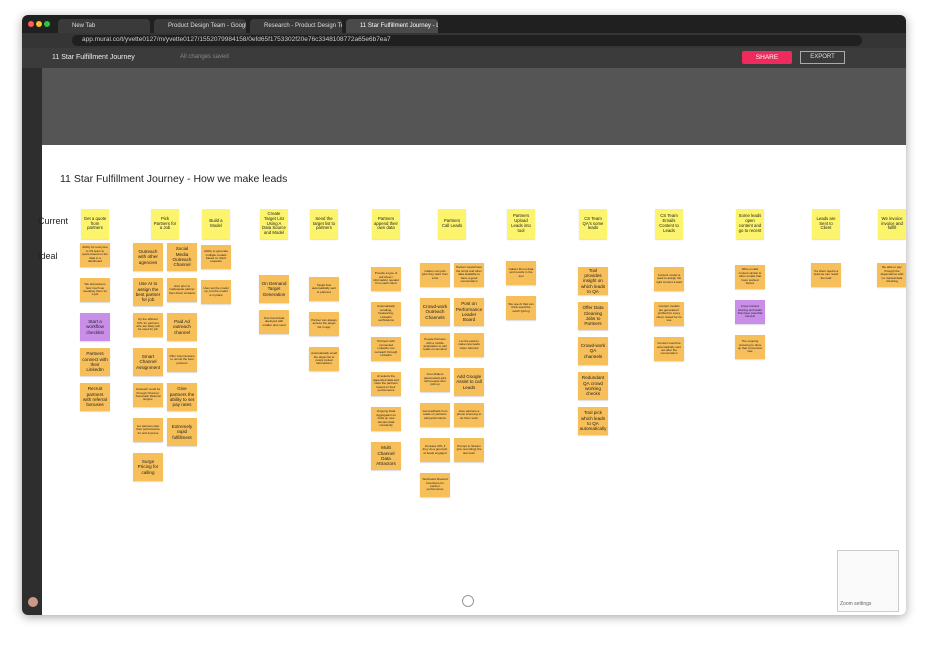 The width and height of the screenshot is (928, 646). What do you see at coordinates (200, 26) in the screenshot?
I see `browser-tab: Product Design Team - Google D` at bounding box center [200, 26].